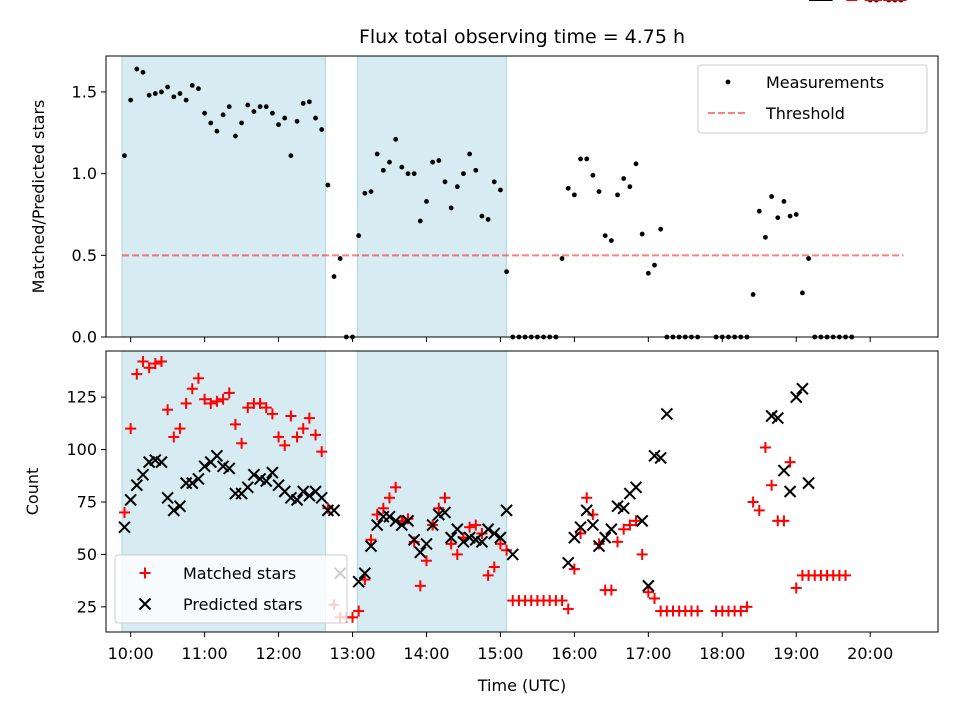 The width and height of the screenshot is (960, 724). I want to click on y-tick-label: 100, so click(81, 449).